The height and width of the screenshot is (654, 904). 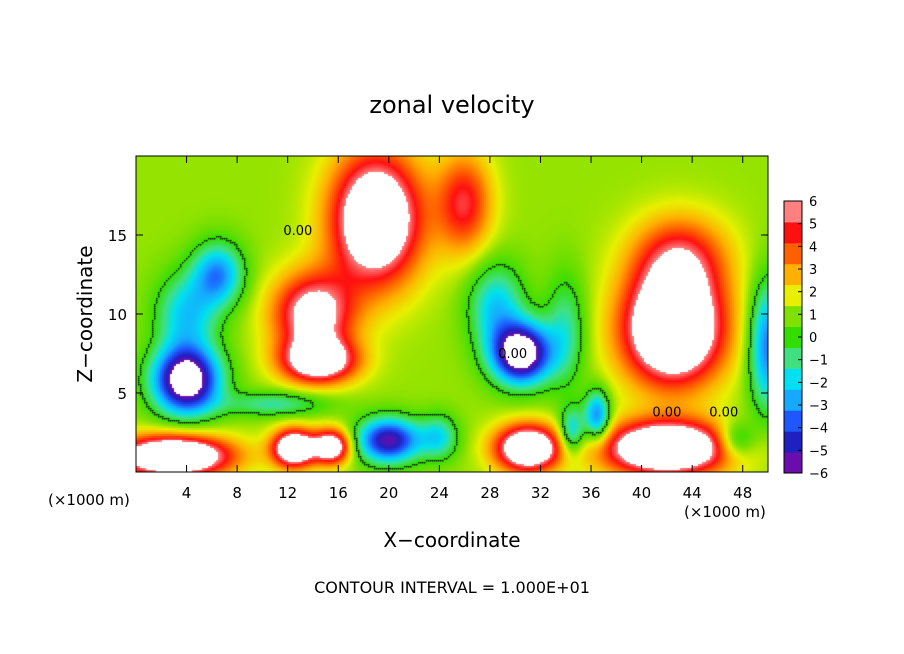 I want to click on colorbar-tick-label: −5, so click(x=818, y=451).